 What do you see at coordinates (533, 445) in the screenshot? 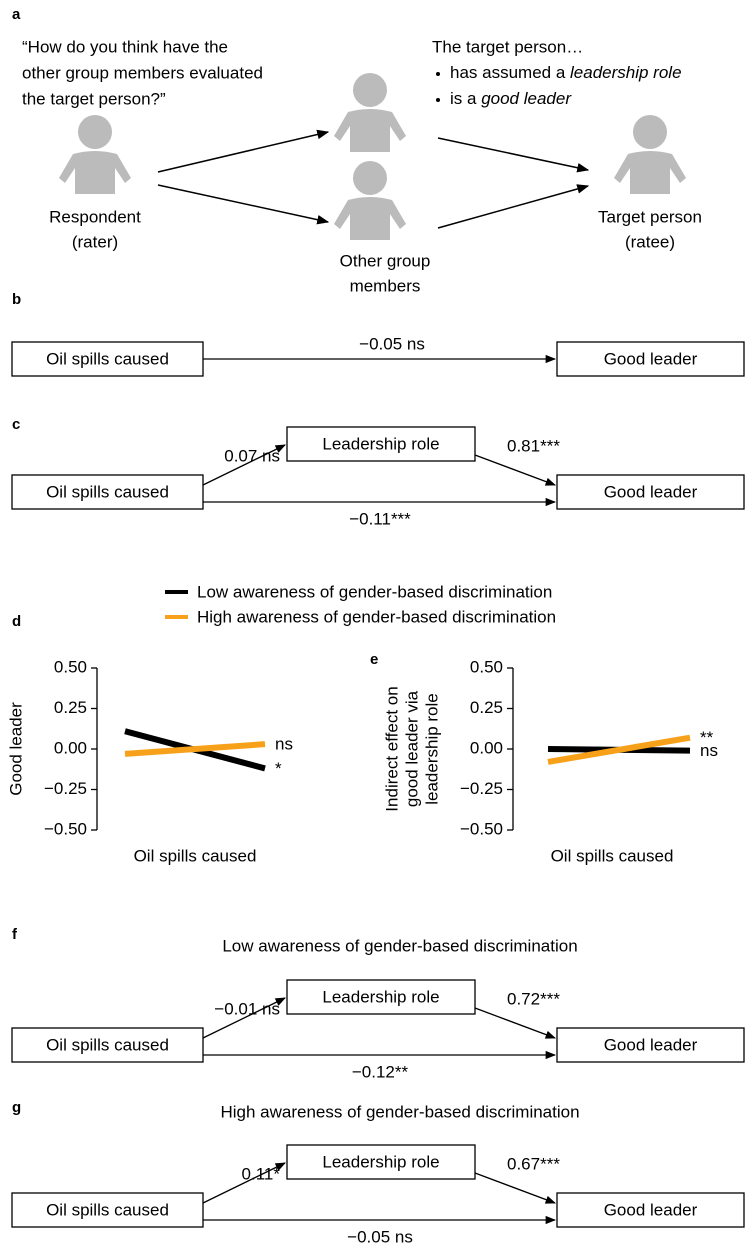
I see `path-coefficient: 0.81***` at bounding box center [533, 445].